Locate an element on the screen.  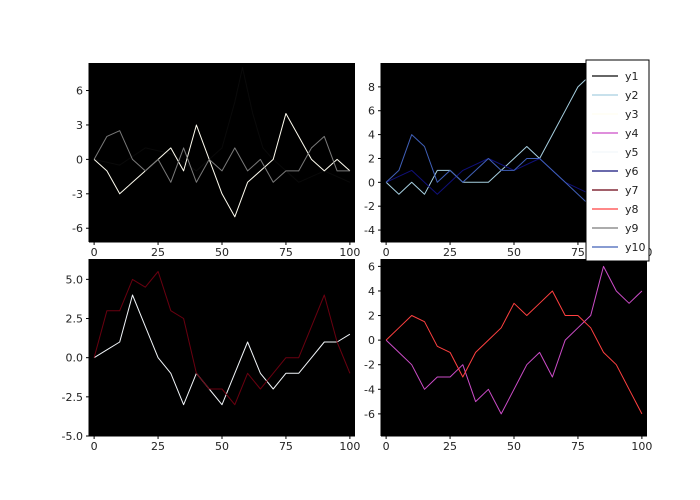
y-tick-label: 2.5 is located at coordinates (75, 319).